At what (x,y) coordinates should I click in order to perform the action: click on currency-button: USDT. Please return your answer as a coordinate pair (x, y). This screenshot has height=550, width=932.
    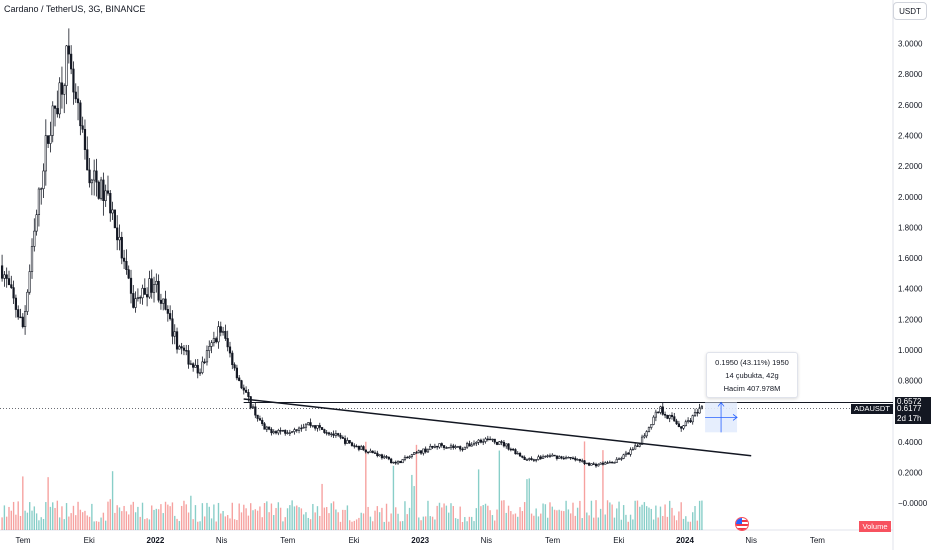
    Looking at the image, I should click on (910, 11).